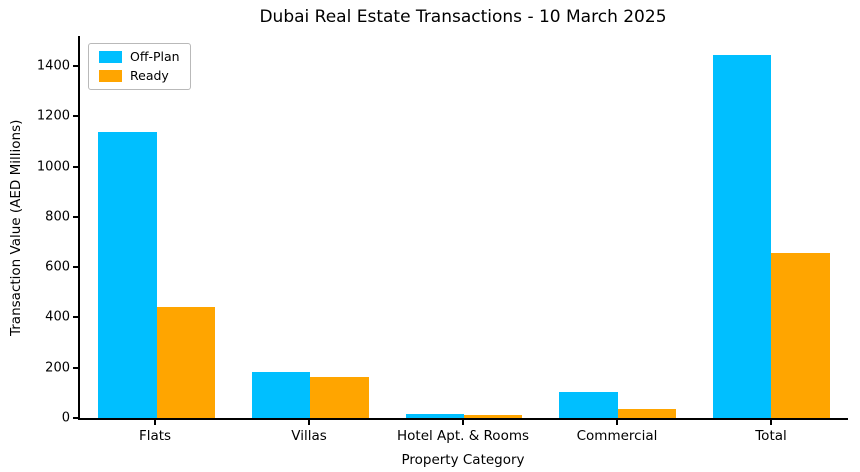 The height and width of the screenshot is (472, 860). Describe the element at coordinates (155, 432) in the screenshot. I see `x-tick-label: Flats` at that location.